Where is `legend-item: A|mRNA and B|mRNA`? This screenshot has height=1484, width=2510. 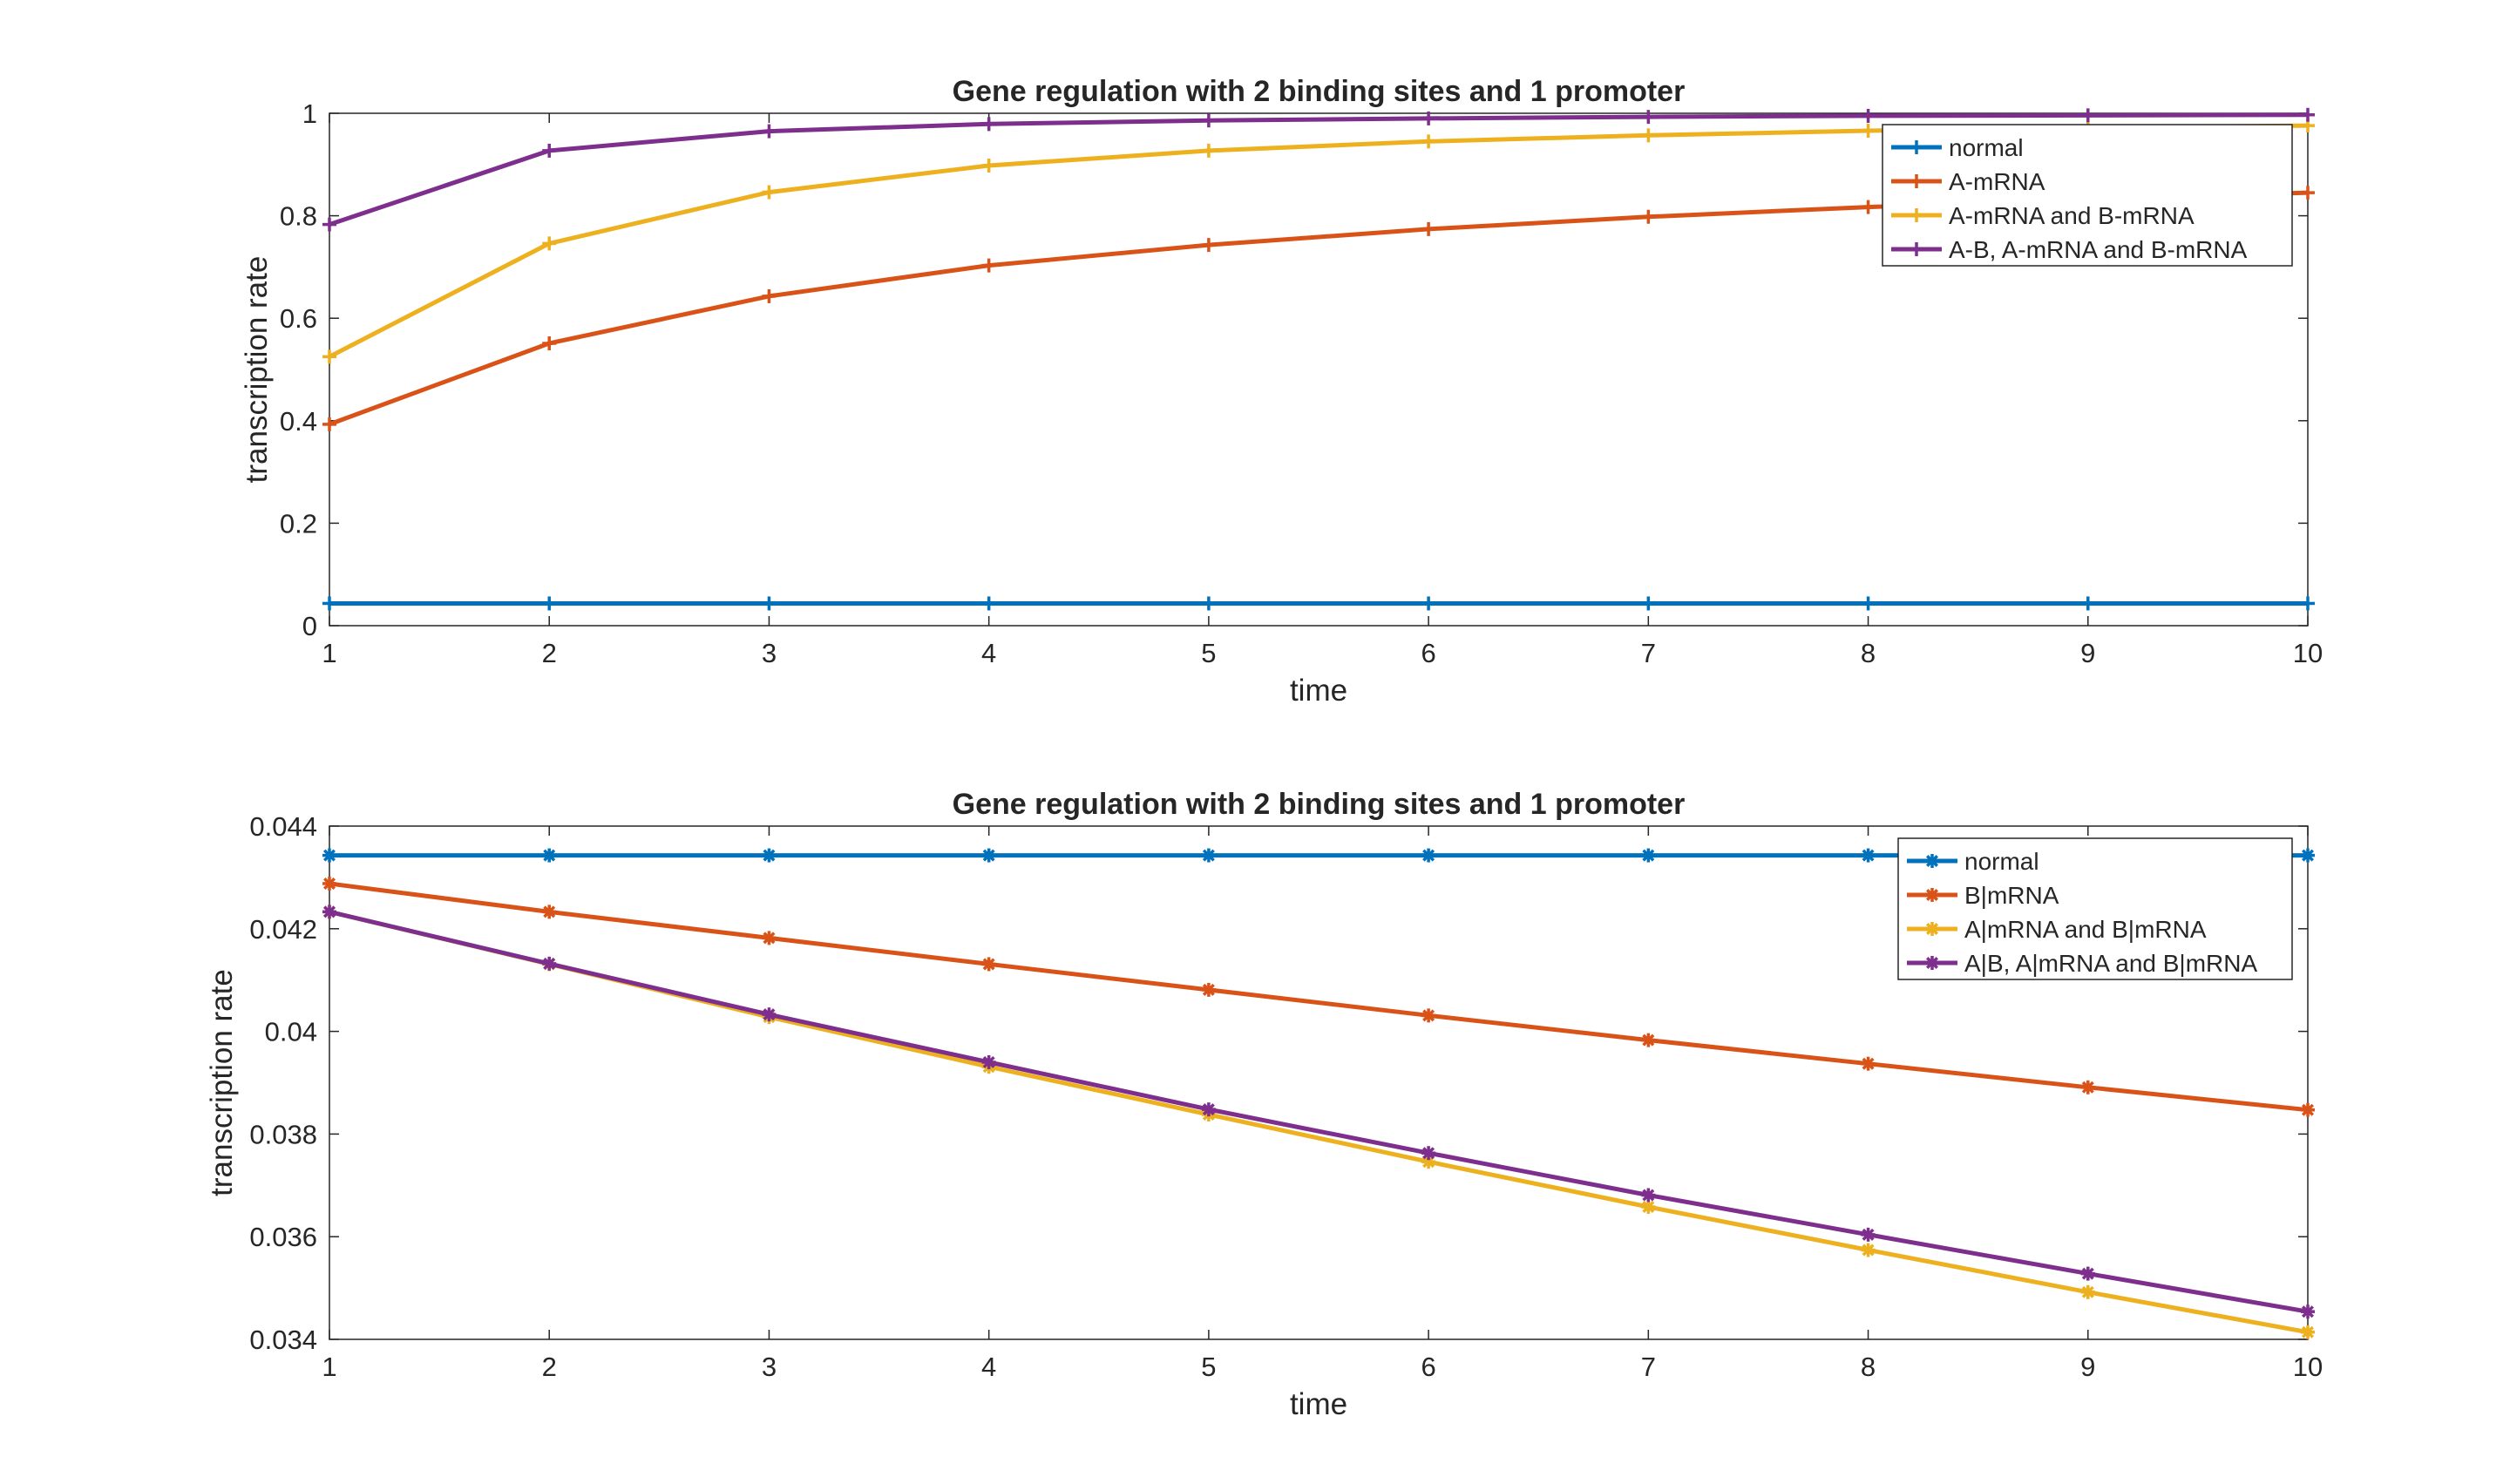 legend-item: A|mRNA and B|mRNA is located at coordinates (2057, 929).